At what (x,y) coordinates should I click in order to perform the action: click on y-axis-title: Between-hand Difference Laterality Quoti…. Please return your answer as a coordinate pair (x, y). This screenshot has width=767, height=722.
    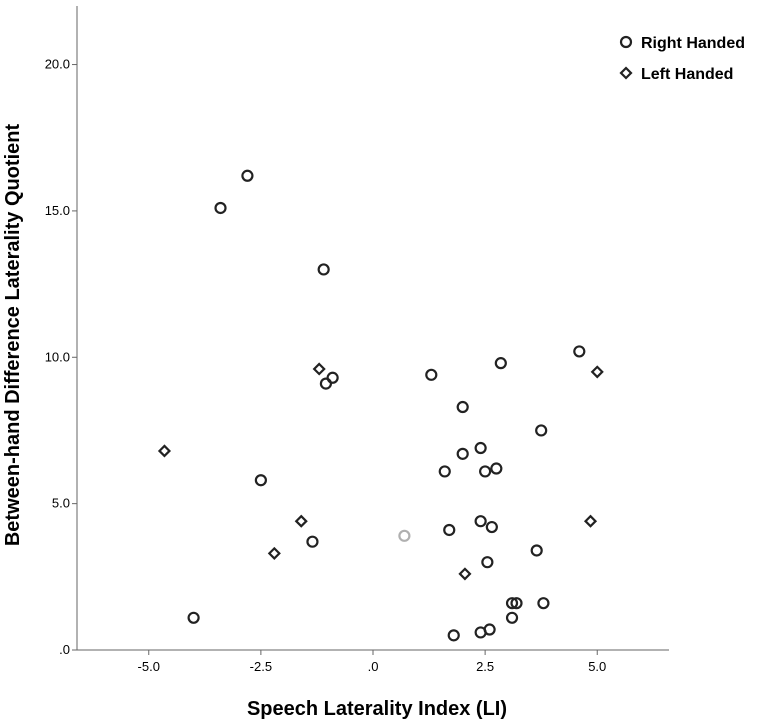
    Looking at the image, I should click on (13, 335).